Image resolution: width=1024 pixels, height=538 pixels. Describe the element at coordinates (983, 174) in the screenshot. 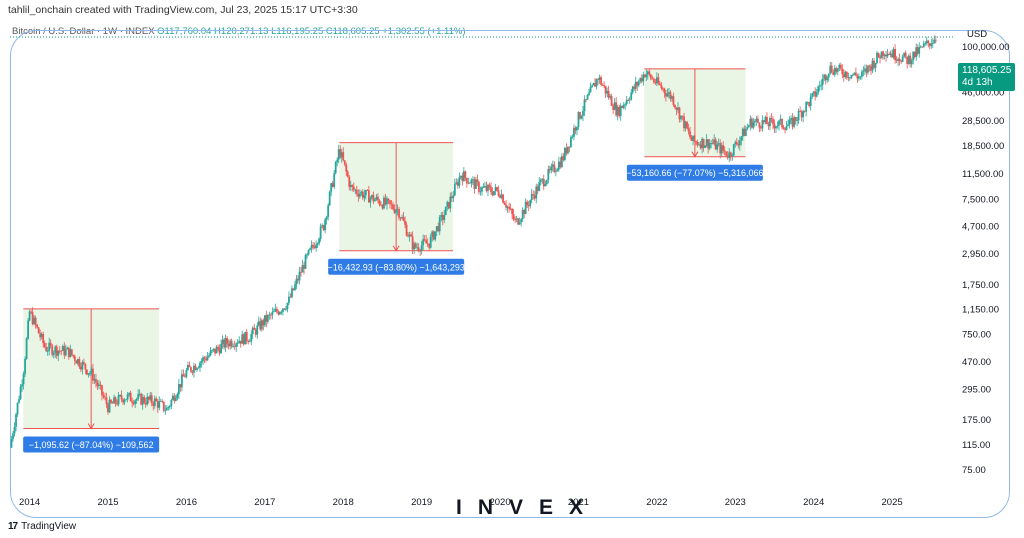

I see `y-tick-label: 11,500.00` at that location.